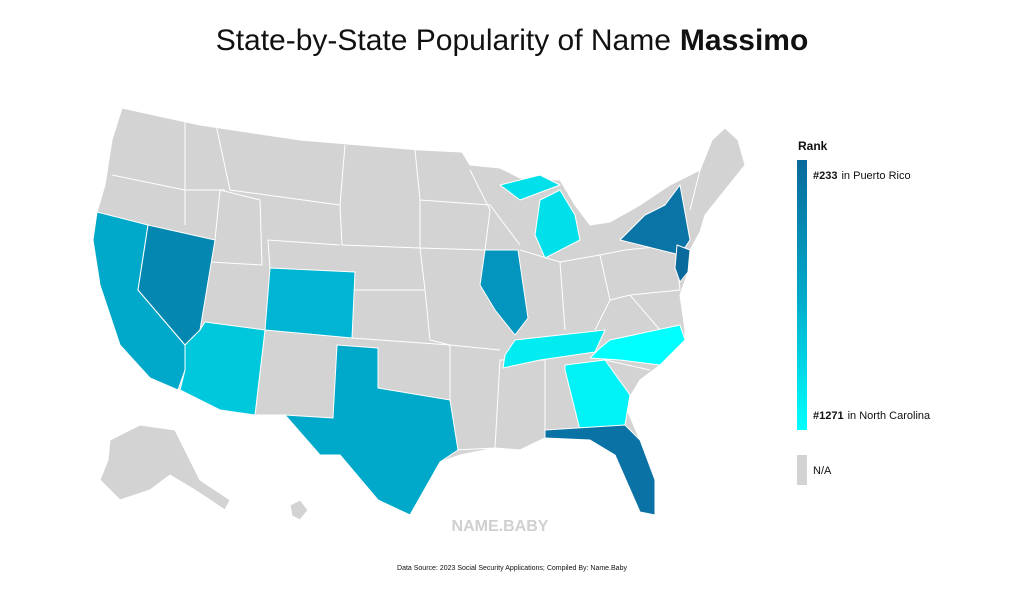 This screenshot has width=1024, height=600. I want to click on hawaii, so click(299, 510).